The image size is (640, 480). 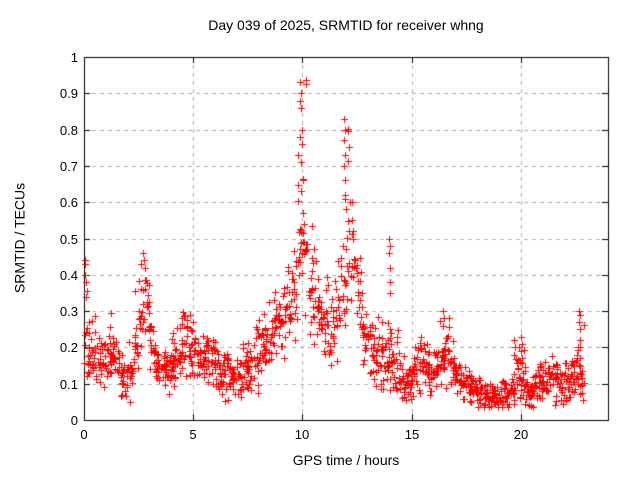 What do you see at coordinates (68, 130) in the screenshot?
I see `y-tick-label-0.8: 0.8` at bounding box center [68, 130].